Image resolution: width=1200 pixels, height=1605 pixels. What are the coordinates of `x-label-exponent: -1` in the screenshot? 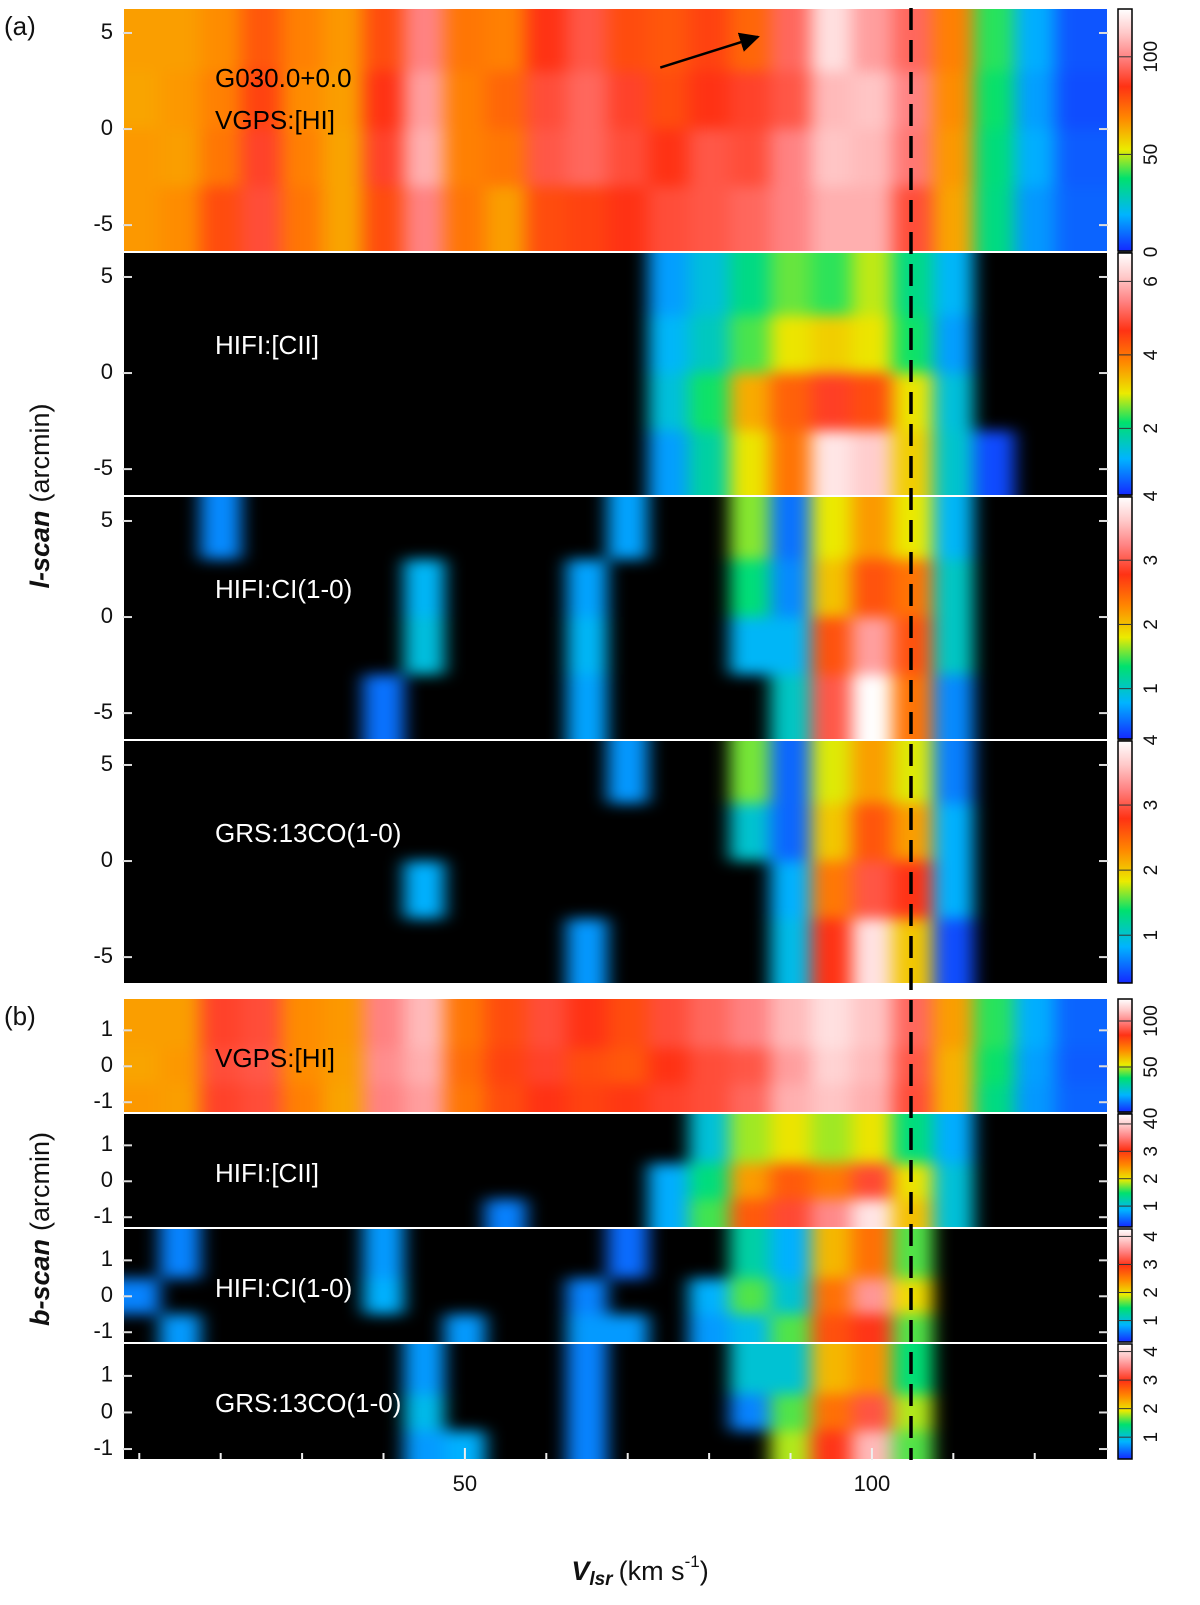 It's located at (692, 1561).